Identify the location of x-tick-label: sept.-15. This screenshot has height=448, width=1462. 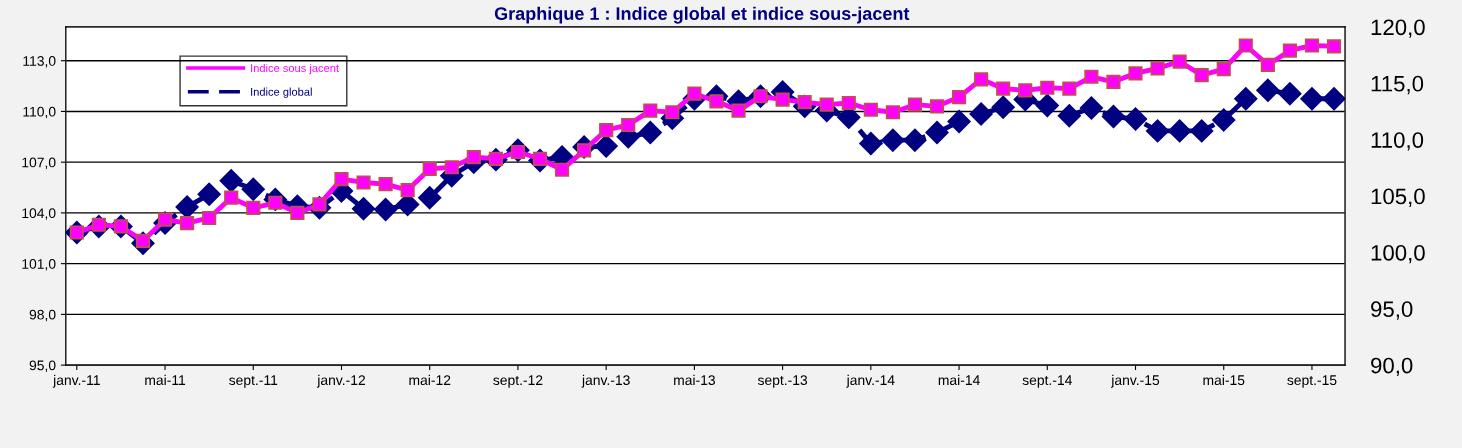
(1312, 381).